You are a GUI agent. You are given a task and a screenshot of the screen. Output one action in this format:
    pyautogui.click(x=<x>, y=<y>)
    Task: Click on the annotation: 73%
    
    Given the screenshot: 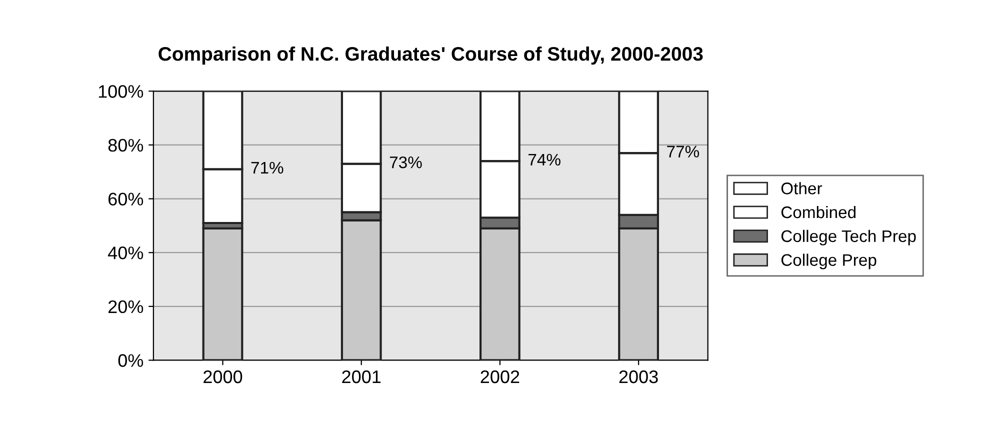 What is the action you would take?
    pyautogui.click(x=406, y=162)
    